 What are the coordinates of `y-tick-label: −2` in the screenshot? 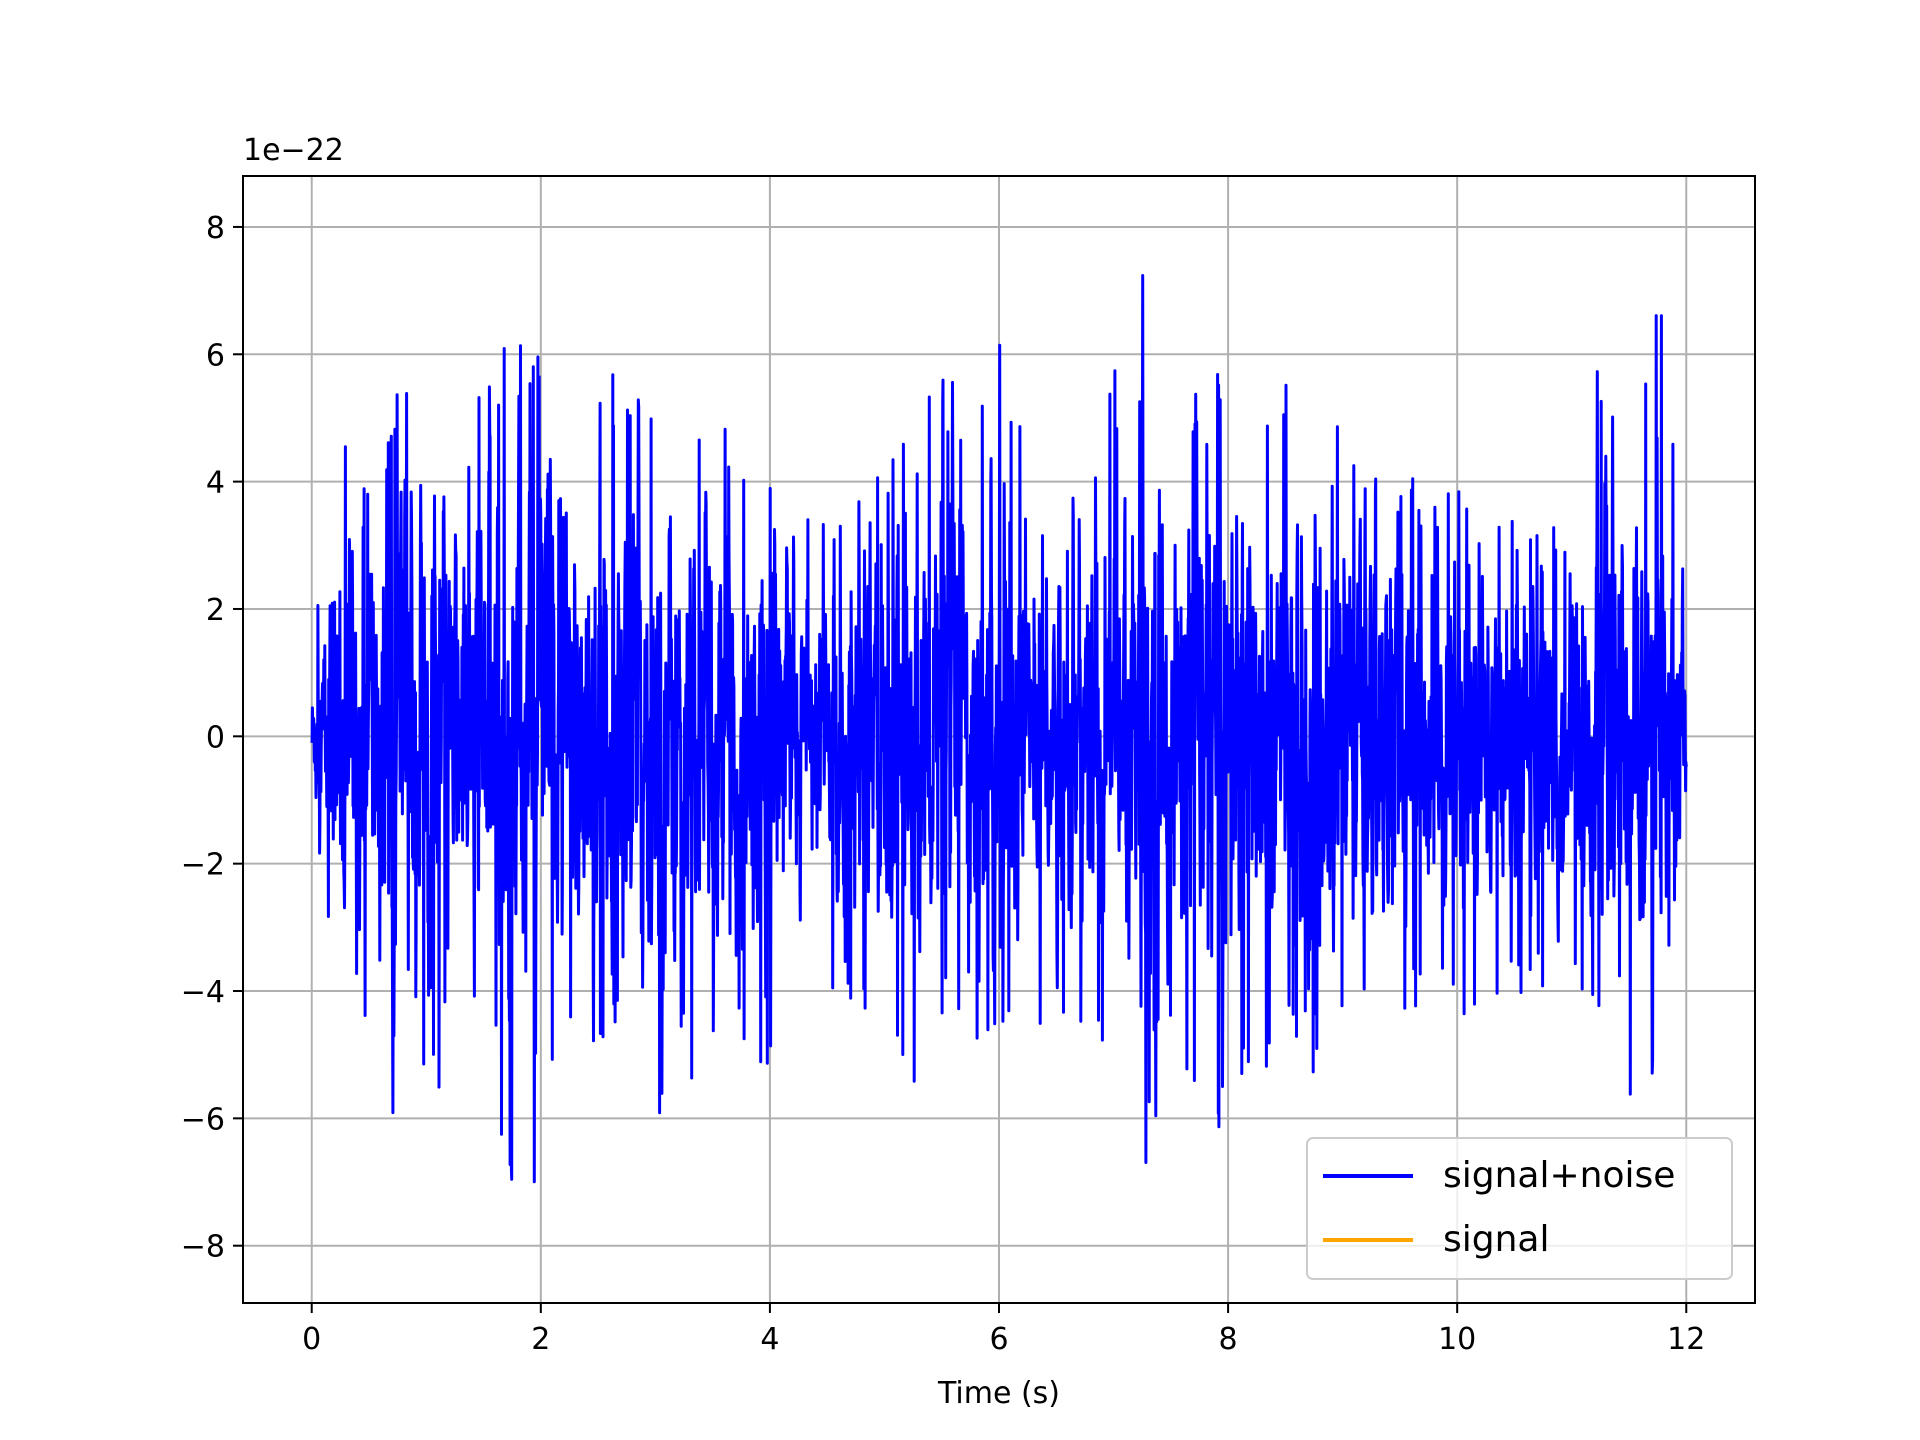 It's located at (203, 865).